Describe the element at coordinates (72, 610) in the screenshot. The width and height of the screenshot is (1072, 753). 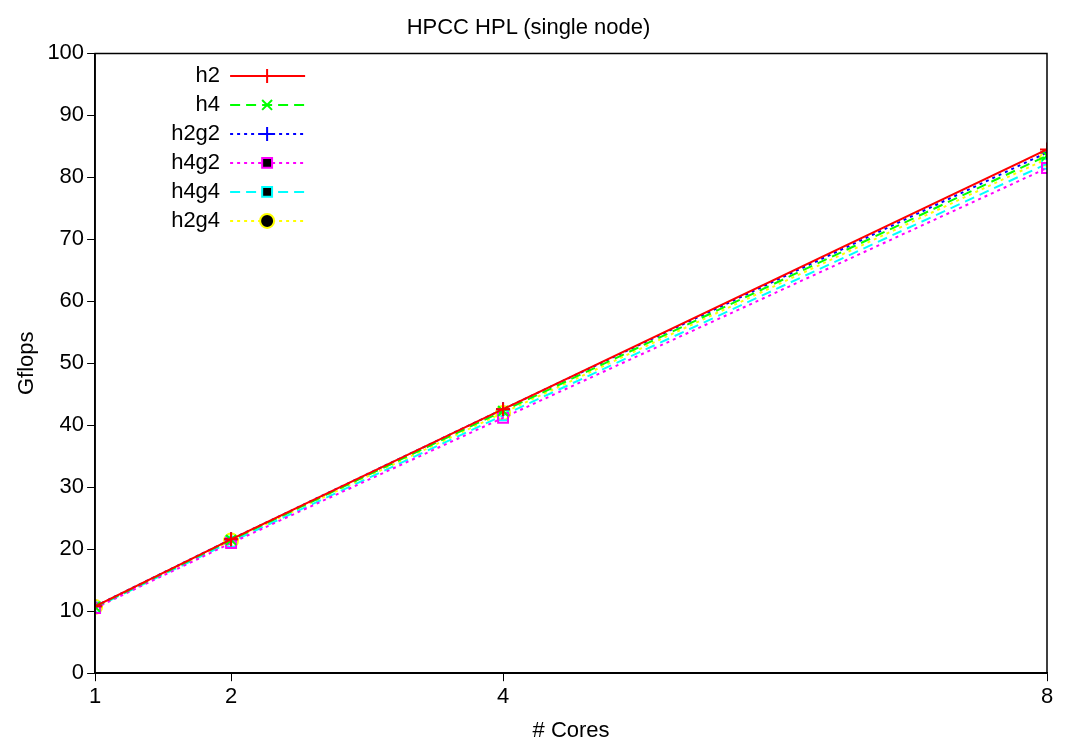
I see `y-tick-label: 10` at that location.